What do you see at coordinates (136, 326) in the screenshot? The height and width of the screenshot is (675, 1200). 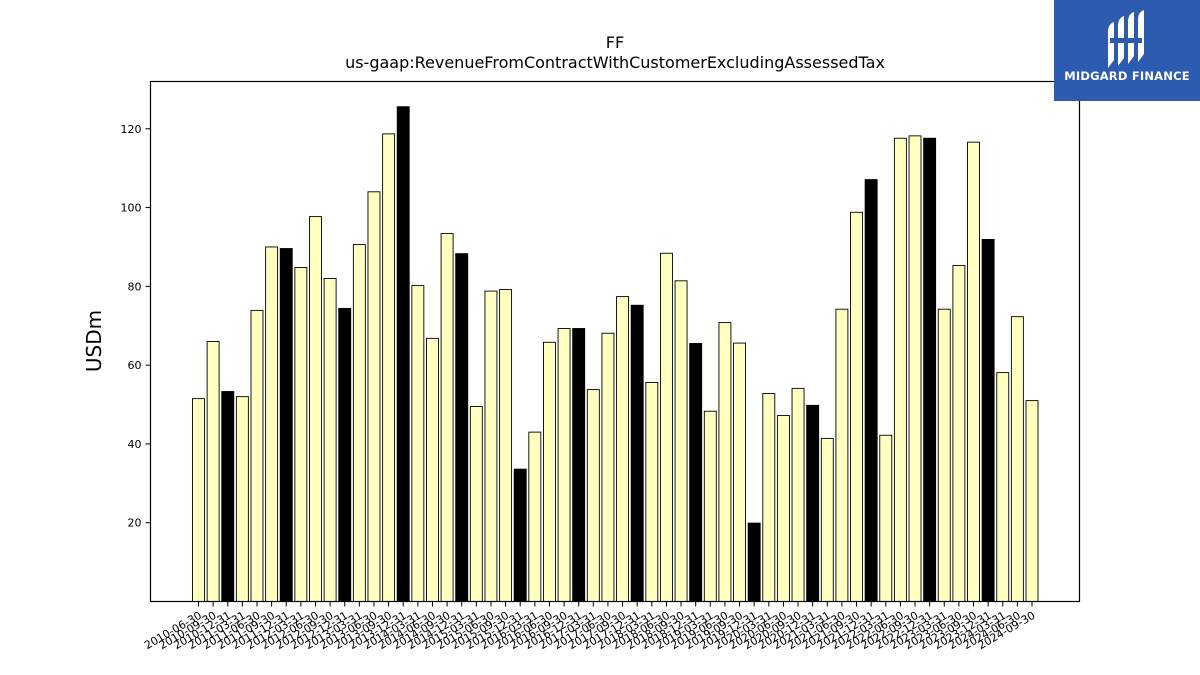 I see `y-axis: 20 40 60 80 100 120` at bounding box center [136, 326].